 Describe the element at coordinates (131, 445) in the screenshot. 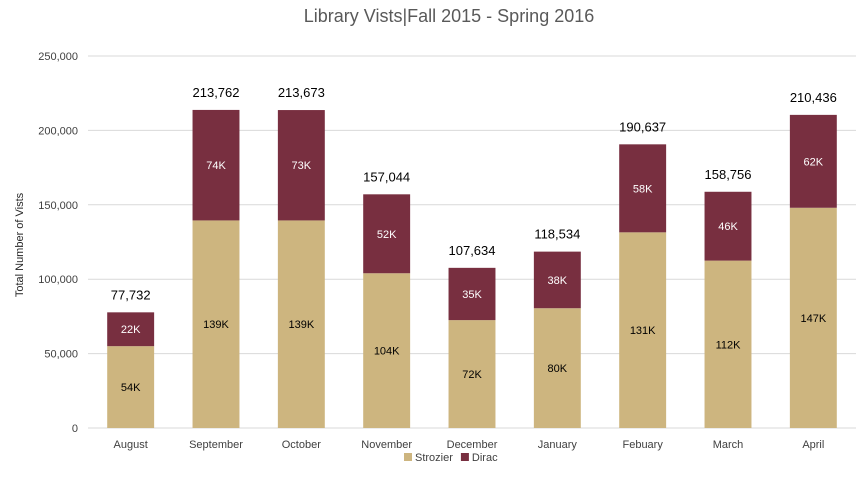

I see `x-tick-label: August` at that location.